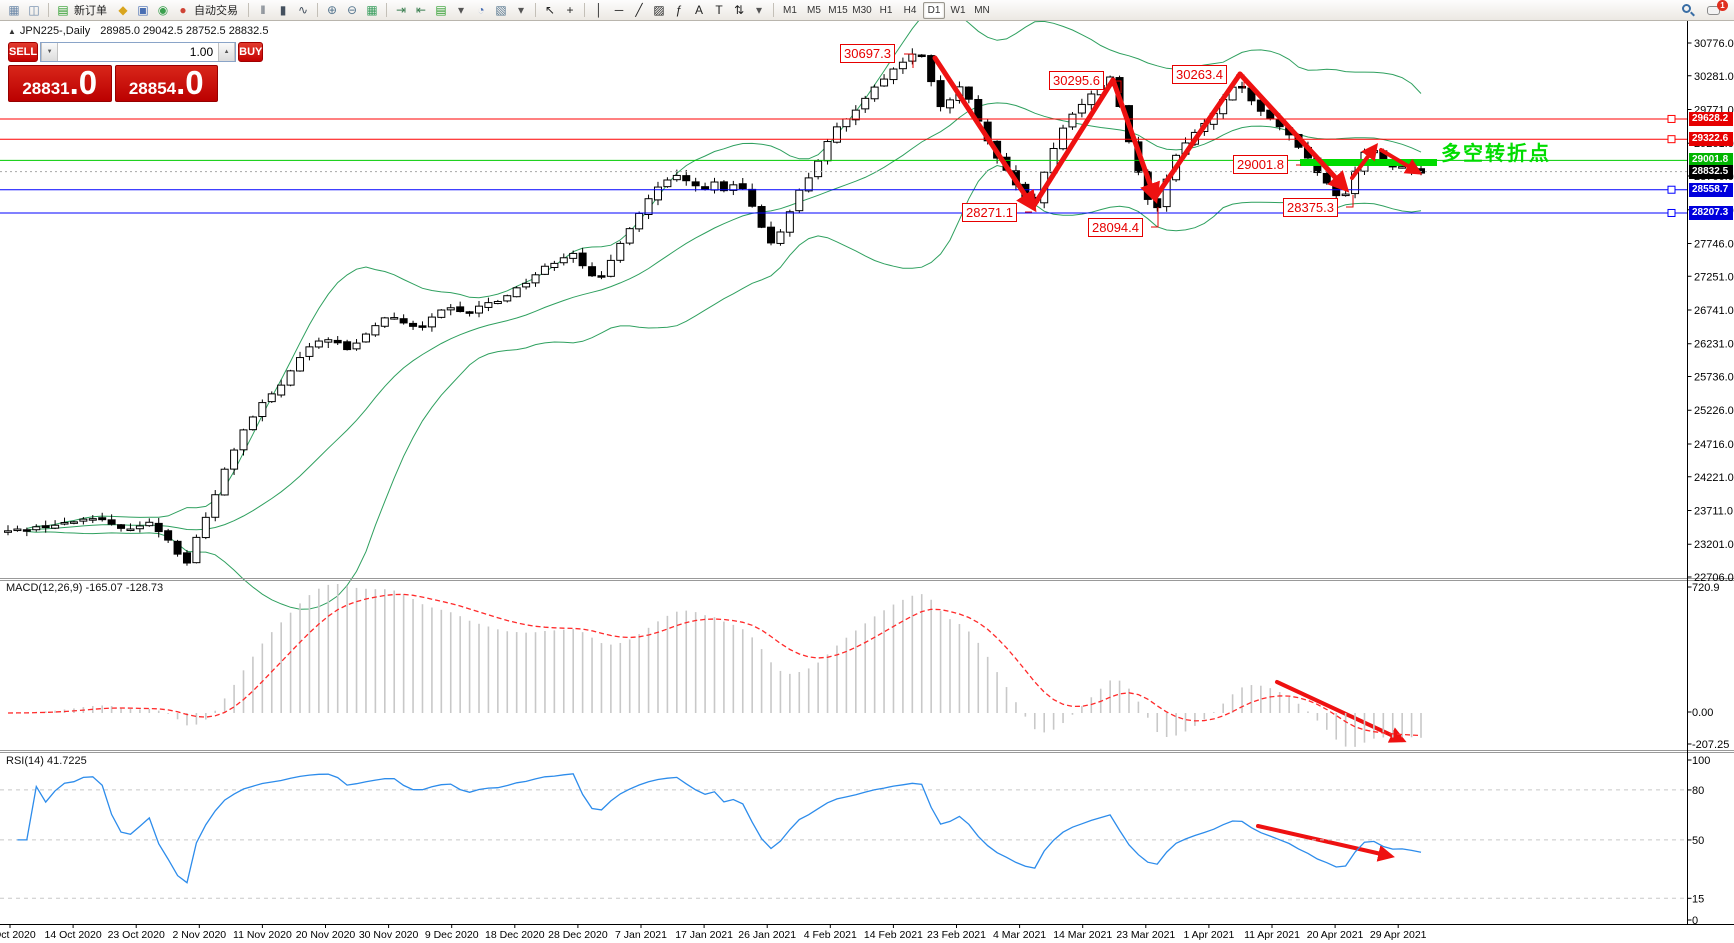 The image size is (1734, 943). I want to click on svg-text: 20 Nov 2020, so click(326, 935).